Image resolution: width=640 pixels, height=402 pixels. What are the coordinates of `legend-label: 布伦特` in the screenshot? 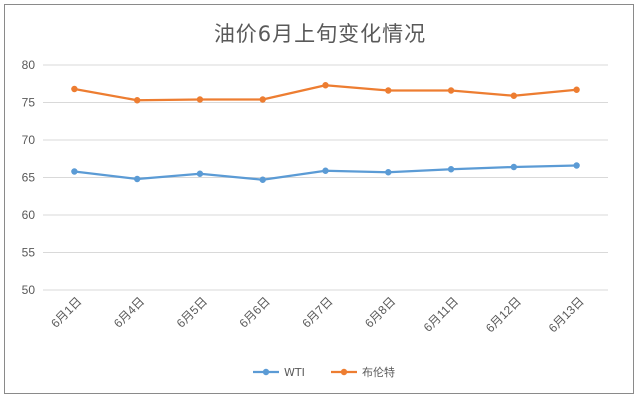 It's located at (378, 372).